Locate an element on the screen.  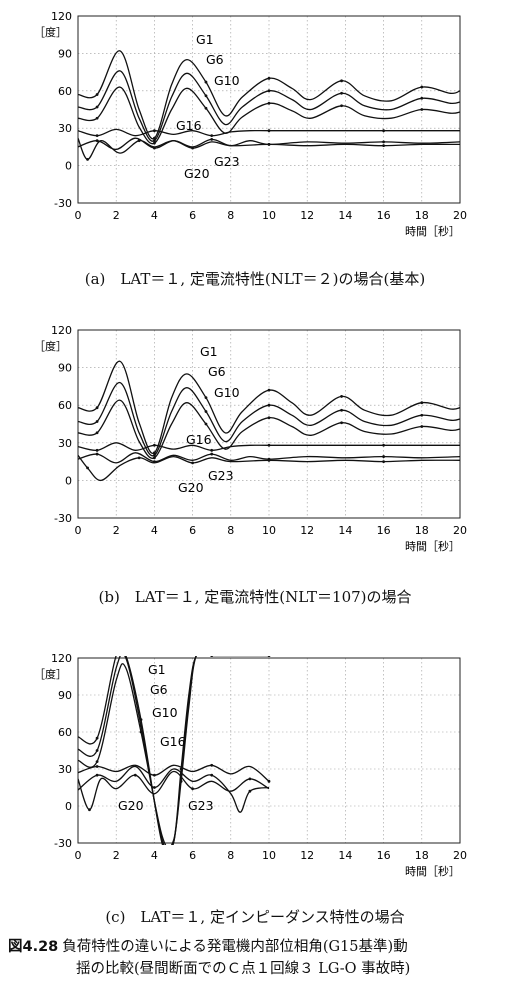
y-tick-label-c: 60 is located at coordinates (65, 732).